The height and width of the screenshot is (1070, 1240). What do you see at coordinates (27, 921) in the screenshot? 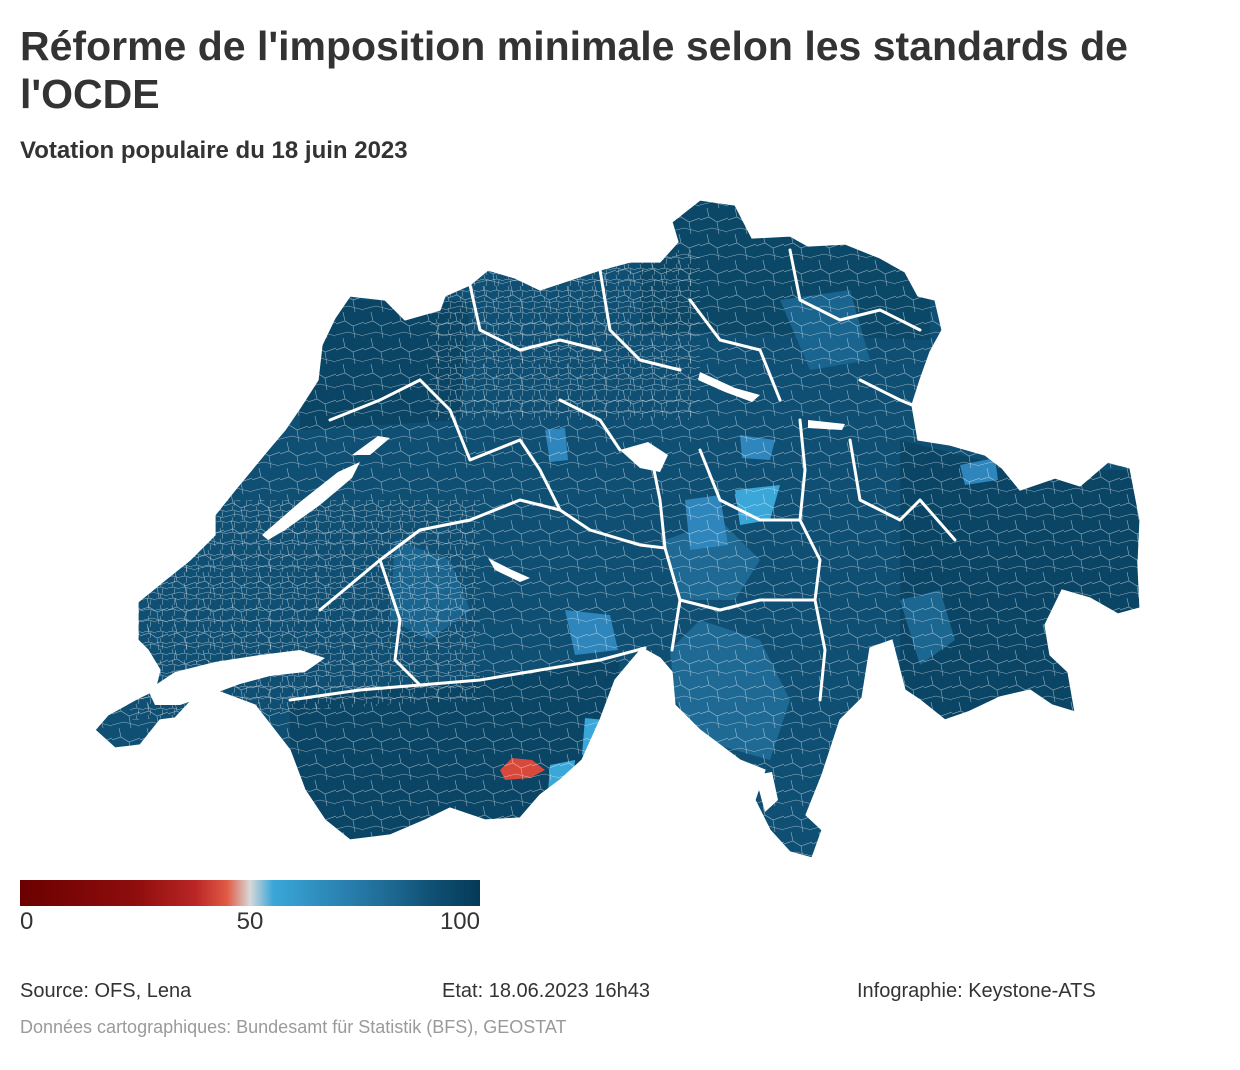
I see `legend-tick-min: 0` at bounding box center [27, 921].